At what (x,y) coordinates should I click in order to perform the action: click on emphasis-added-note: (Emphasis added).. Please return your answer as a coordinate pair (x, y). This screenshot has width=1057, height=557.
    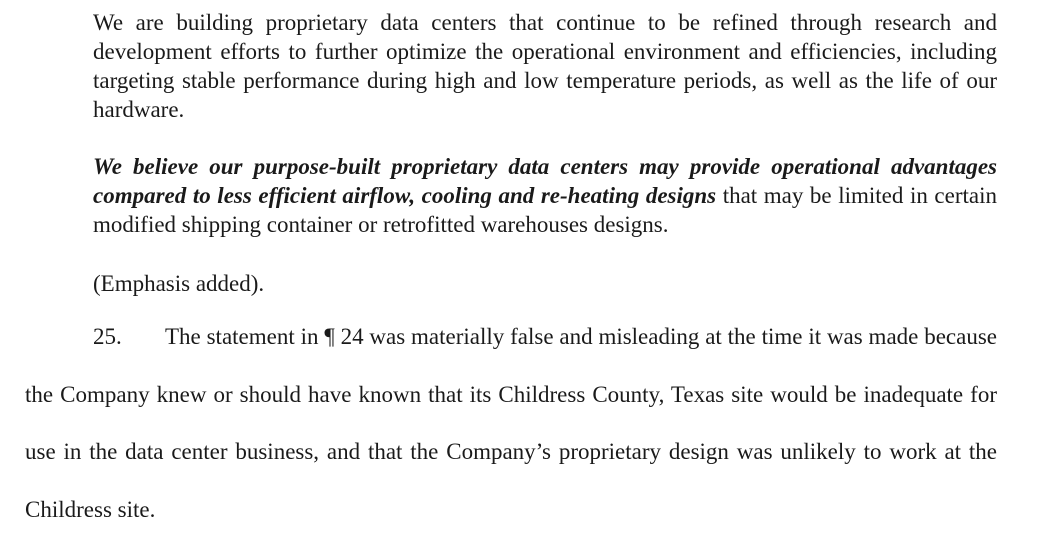
    Looking at the image, I should click on (179, 283).